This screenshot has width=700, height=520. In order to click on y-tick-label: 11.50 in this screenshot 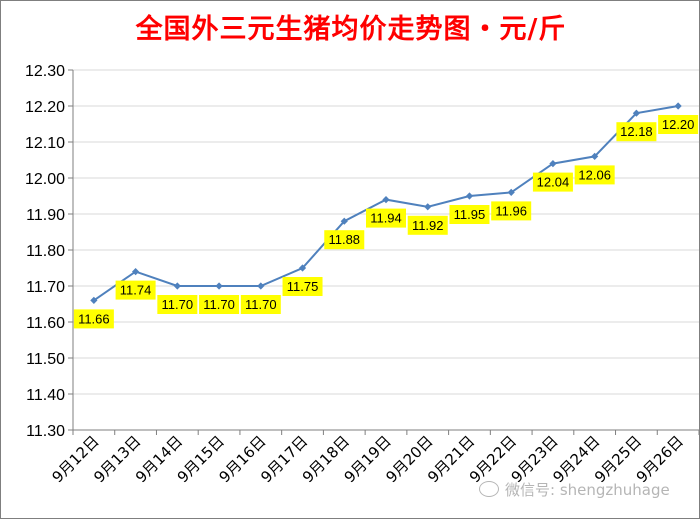, I will do `click(45, 359)`.